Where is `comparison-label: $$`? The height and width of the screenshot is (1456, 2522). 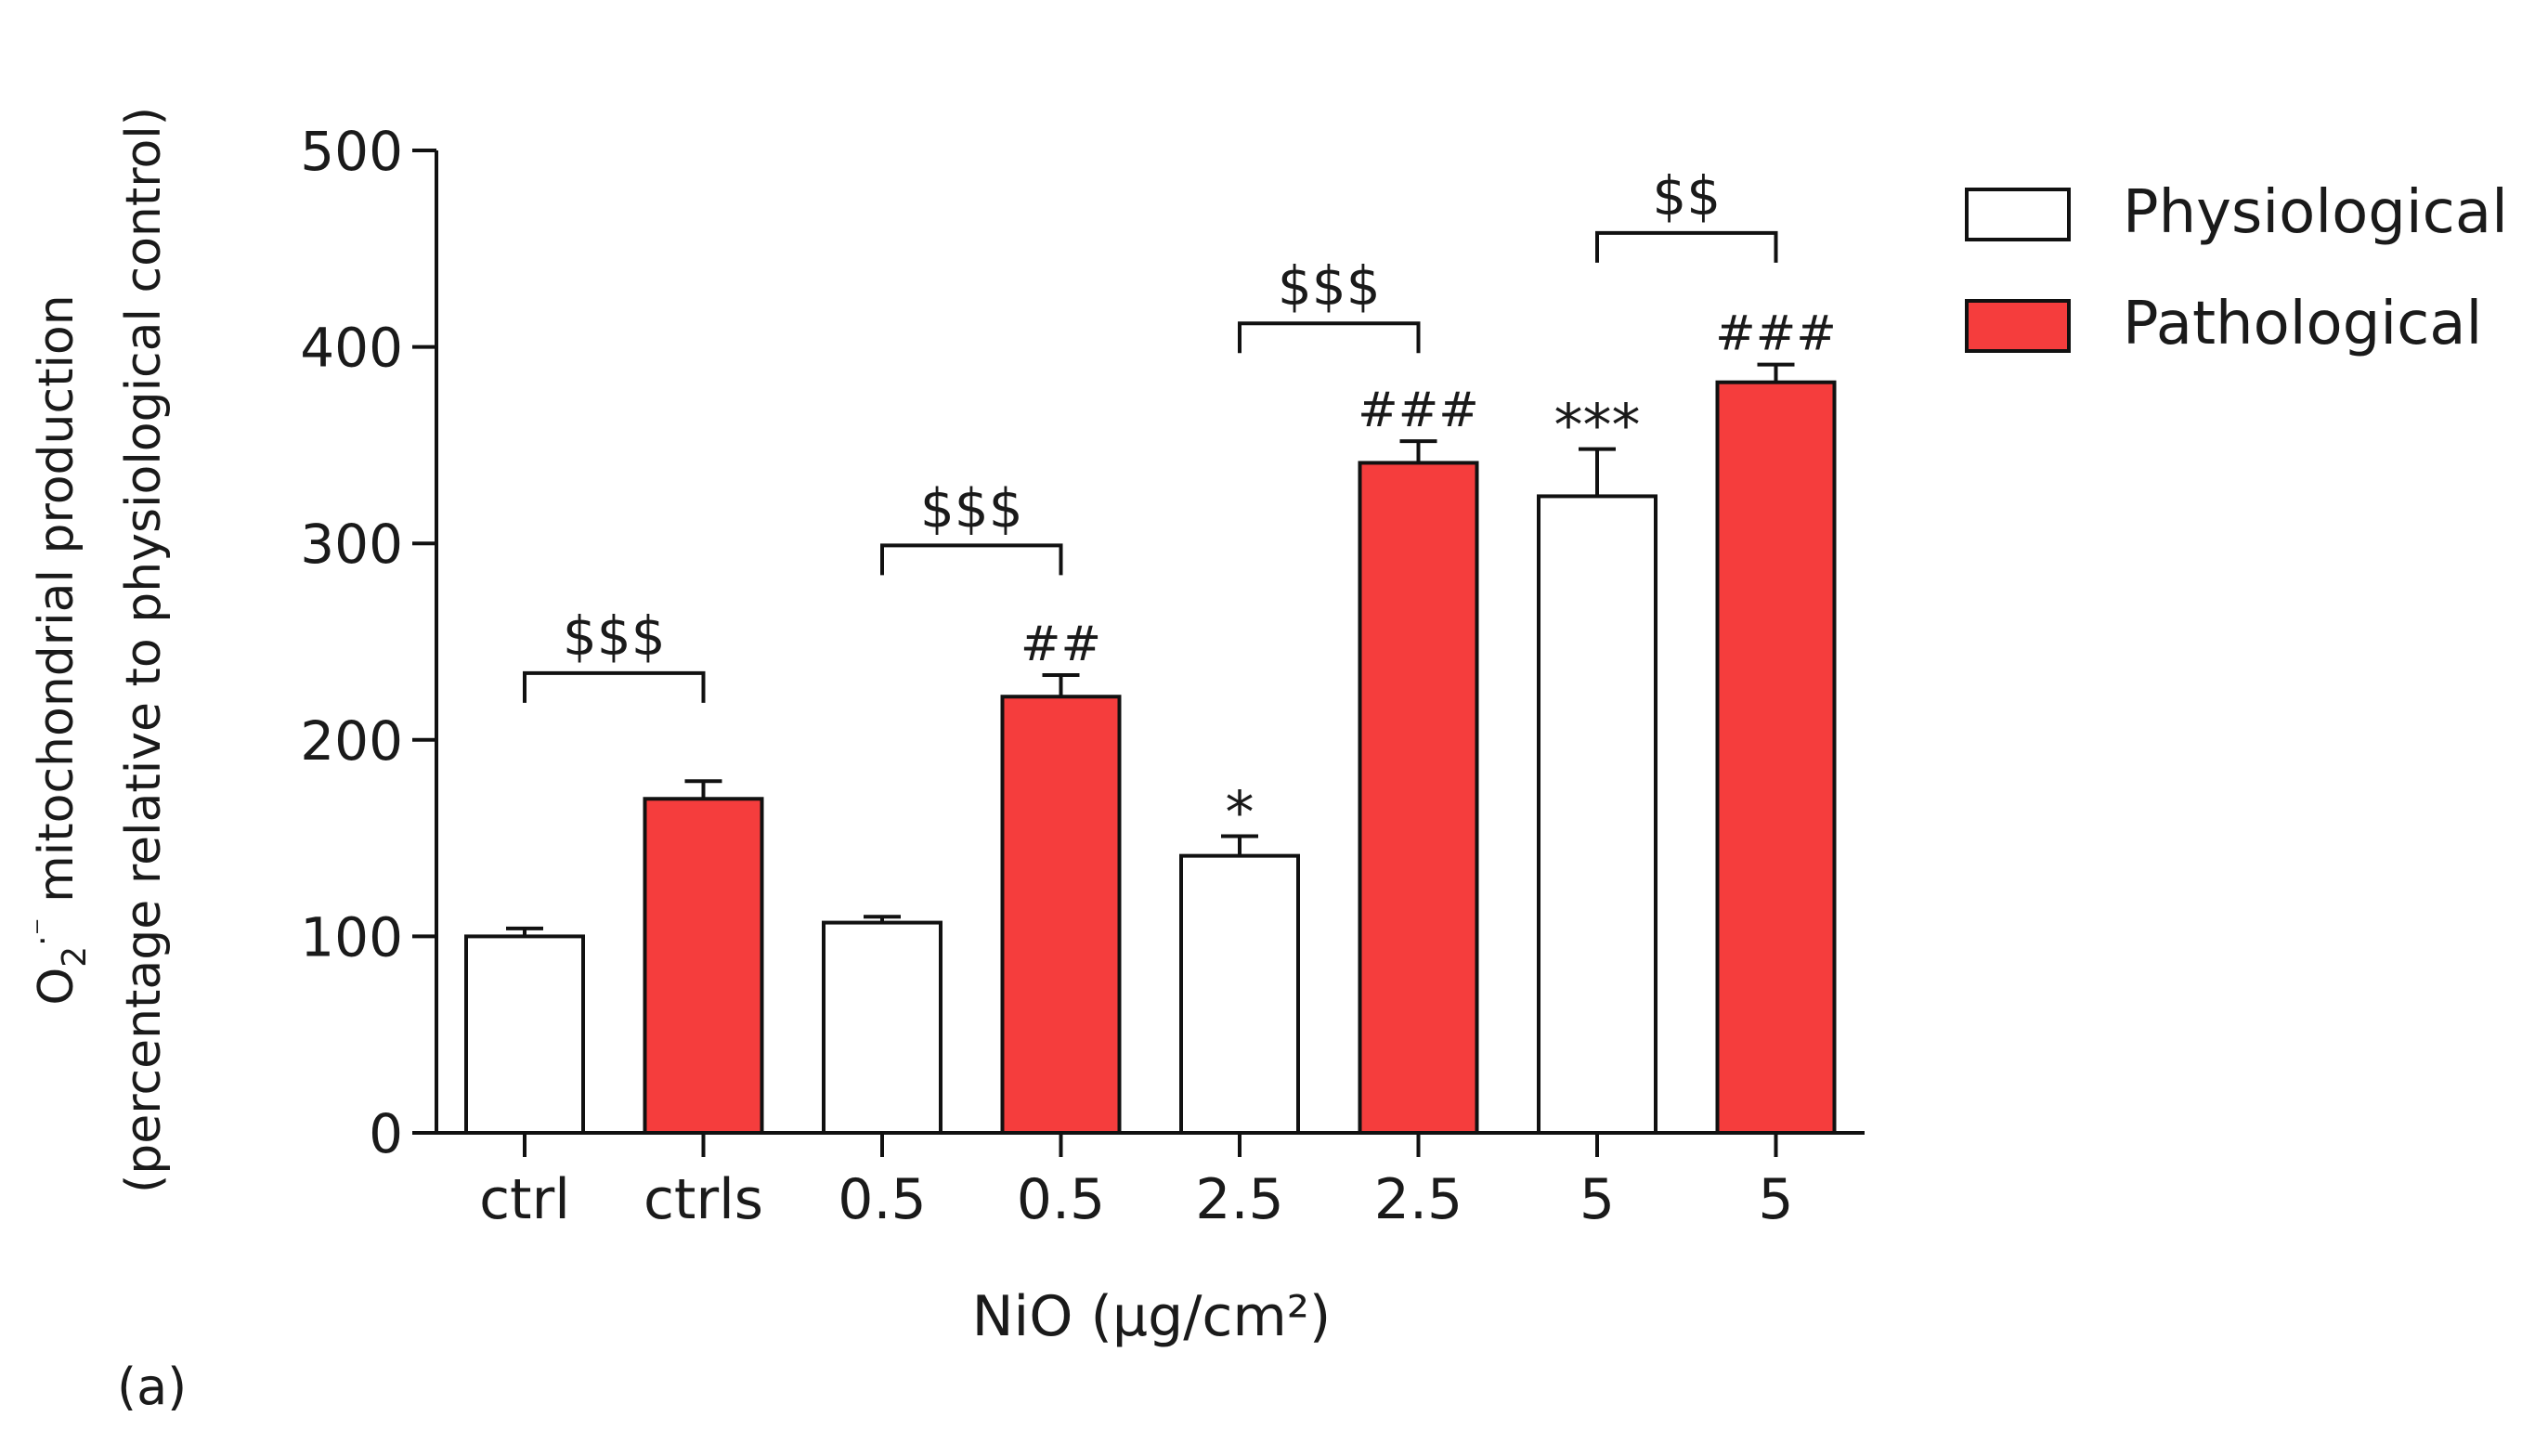
comparison-label: $$ is located at coordinates (1686, 196).